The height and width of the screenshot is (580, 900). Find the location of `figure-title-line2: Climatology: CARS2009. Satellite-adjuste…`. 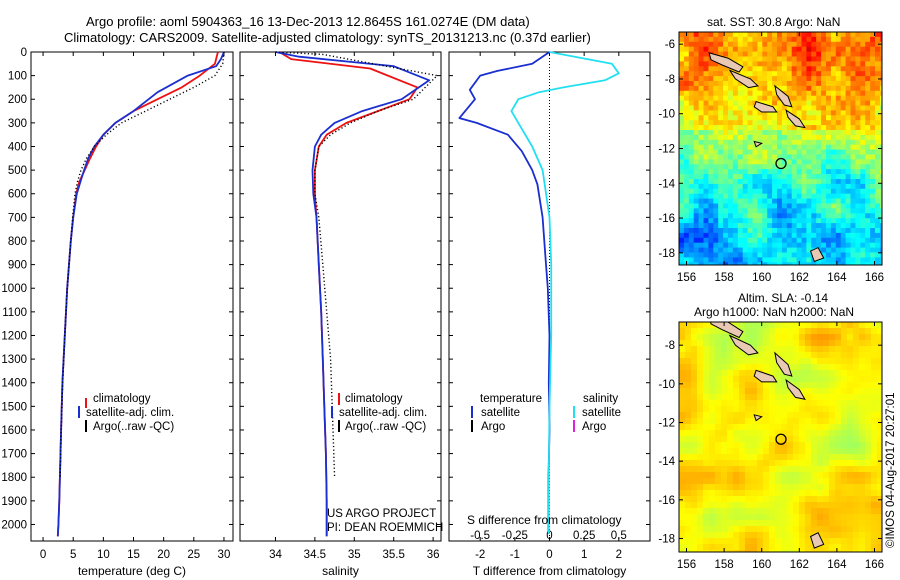

figure-title-line2: Climatology: CARS2009. Satellite-adjuste… is located at coordinates (327, 37).